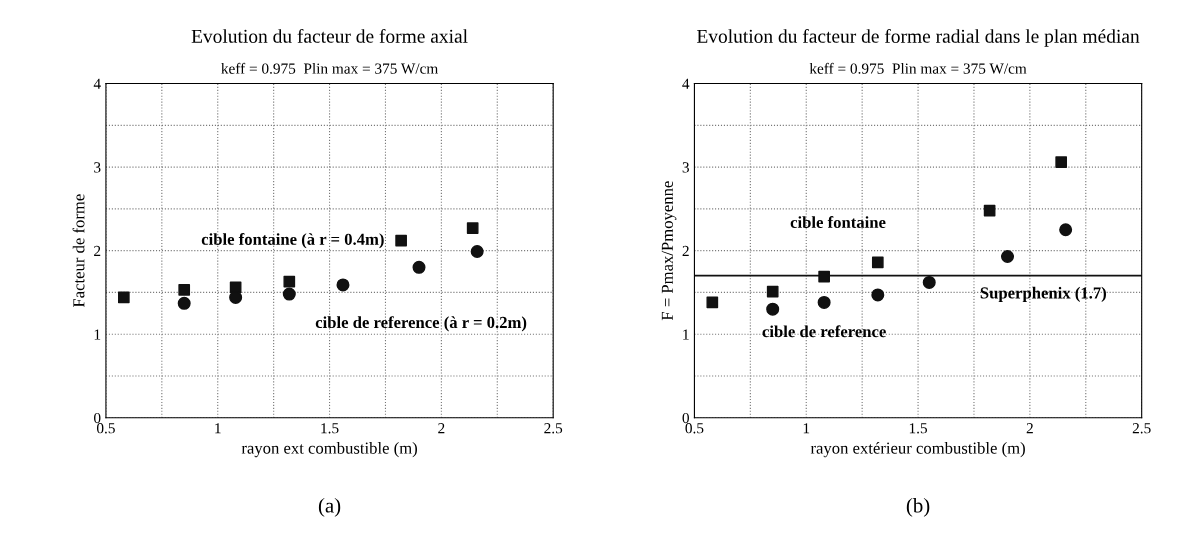 This screenshot has height=557, width=1177. What do you see at coordinates (1043, 294) in the screenshot?
I see `ref-line-label: Superphenix (1.7)` at bounding box center [1043, 294].